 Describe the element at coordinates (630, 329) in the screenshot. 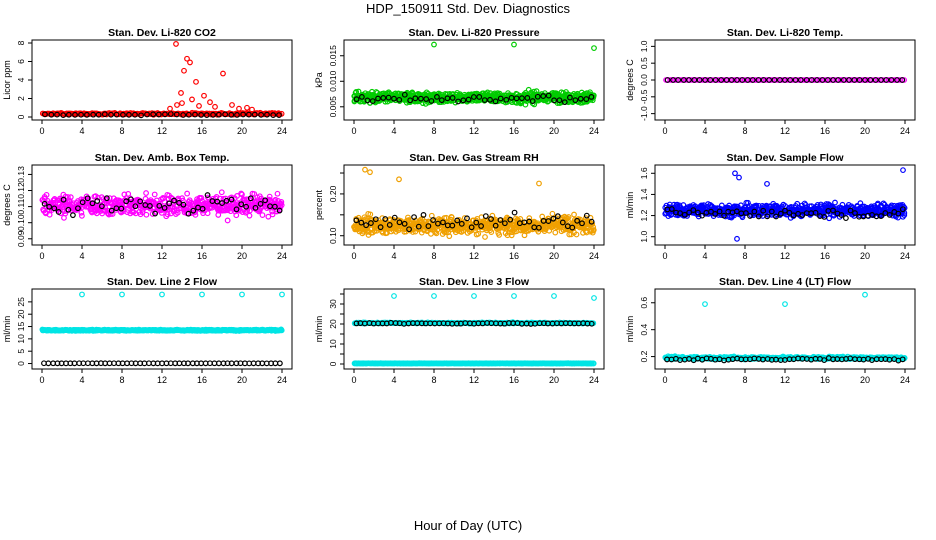

I see `y-axis-label: ml/min` at that location.